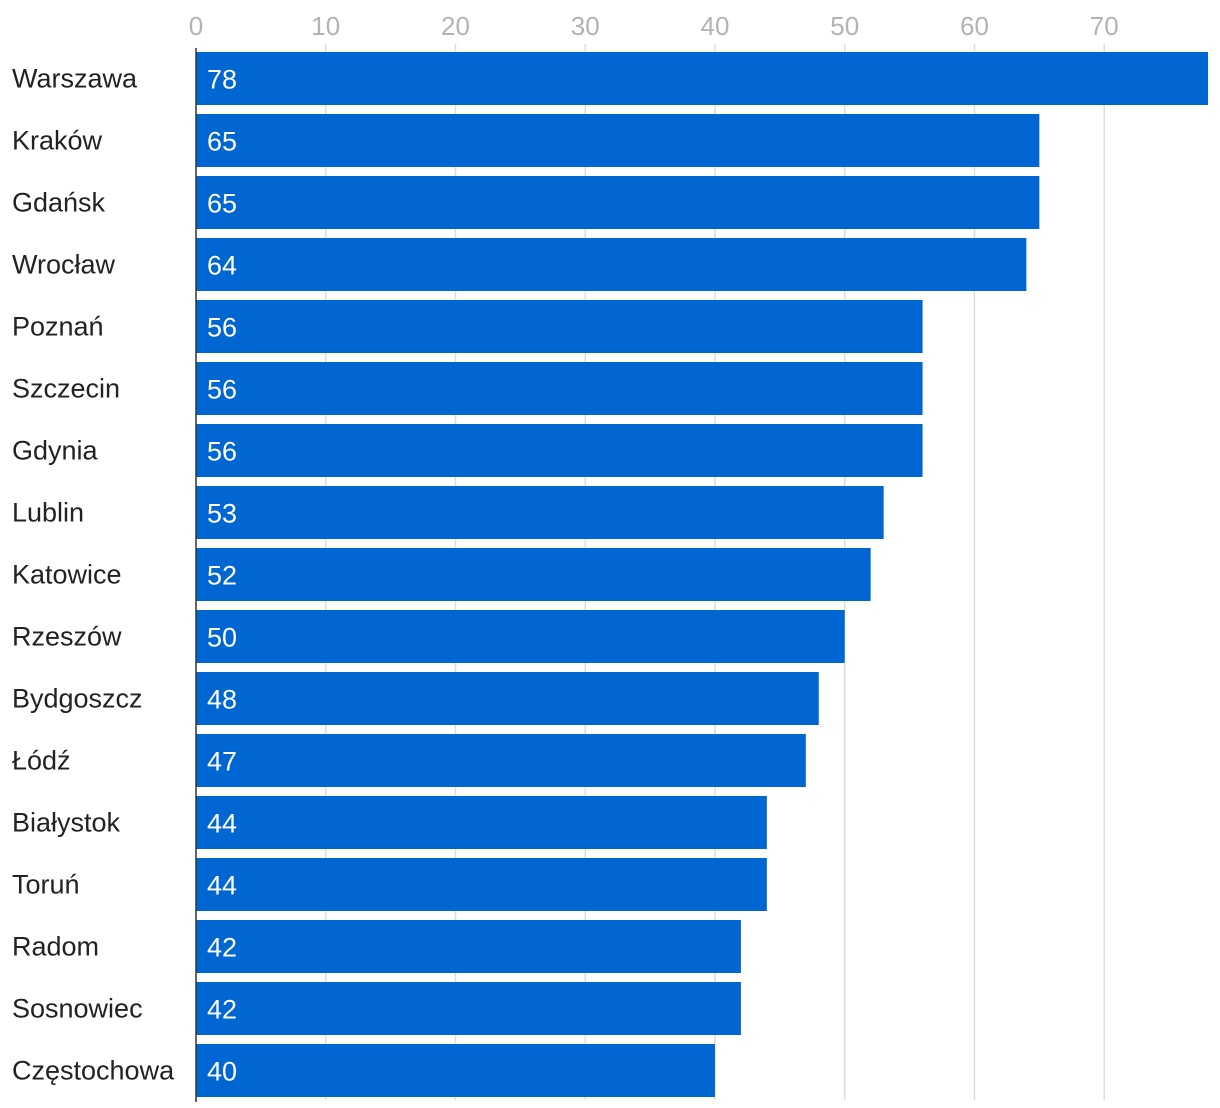 The width and height of the screenshot is (1220, 1108). I want to click on category-label-radom: Radom, so click(55, 947).